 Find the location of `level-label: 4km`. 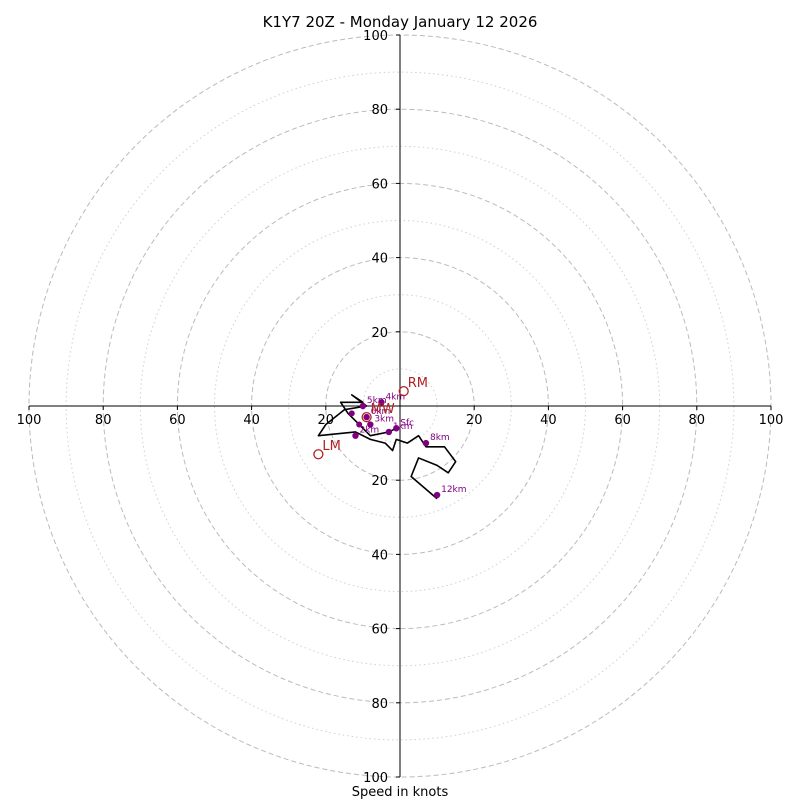

level-label: 4km is located at coordinates (395, 397).